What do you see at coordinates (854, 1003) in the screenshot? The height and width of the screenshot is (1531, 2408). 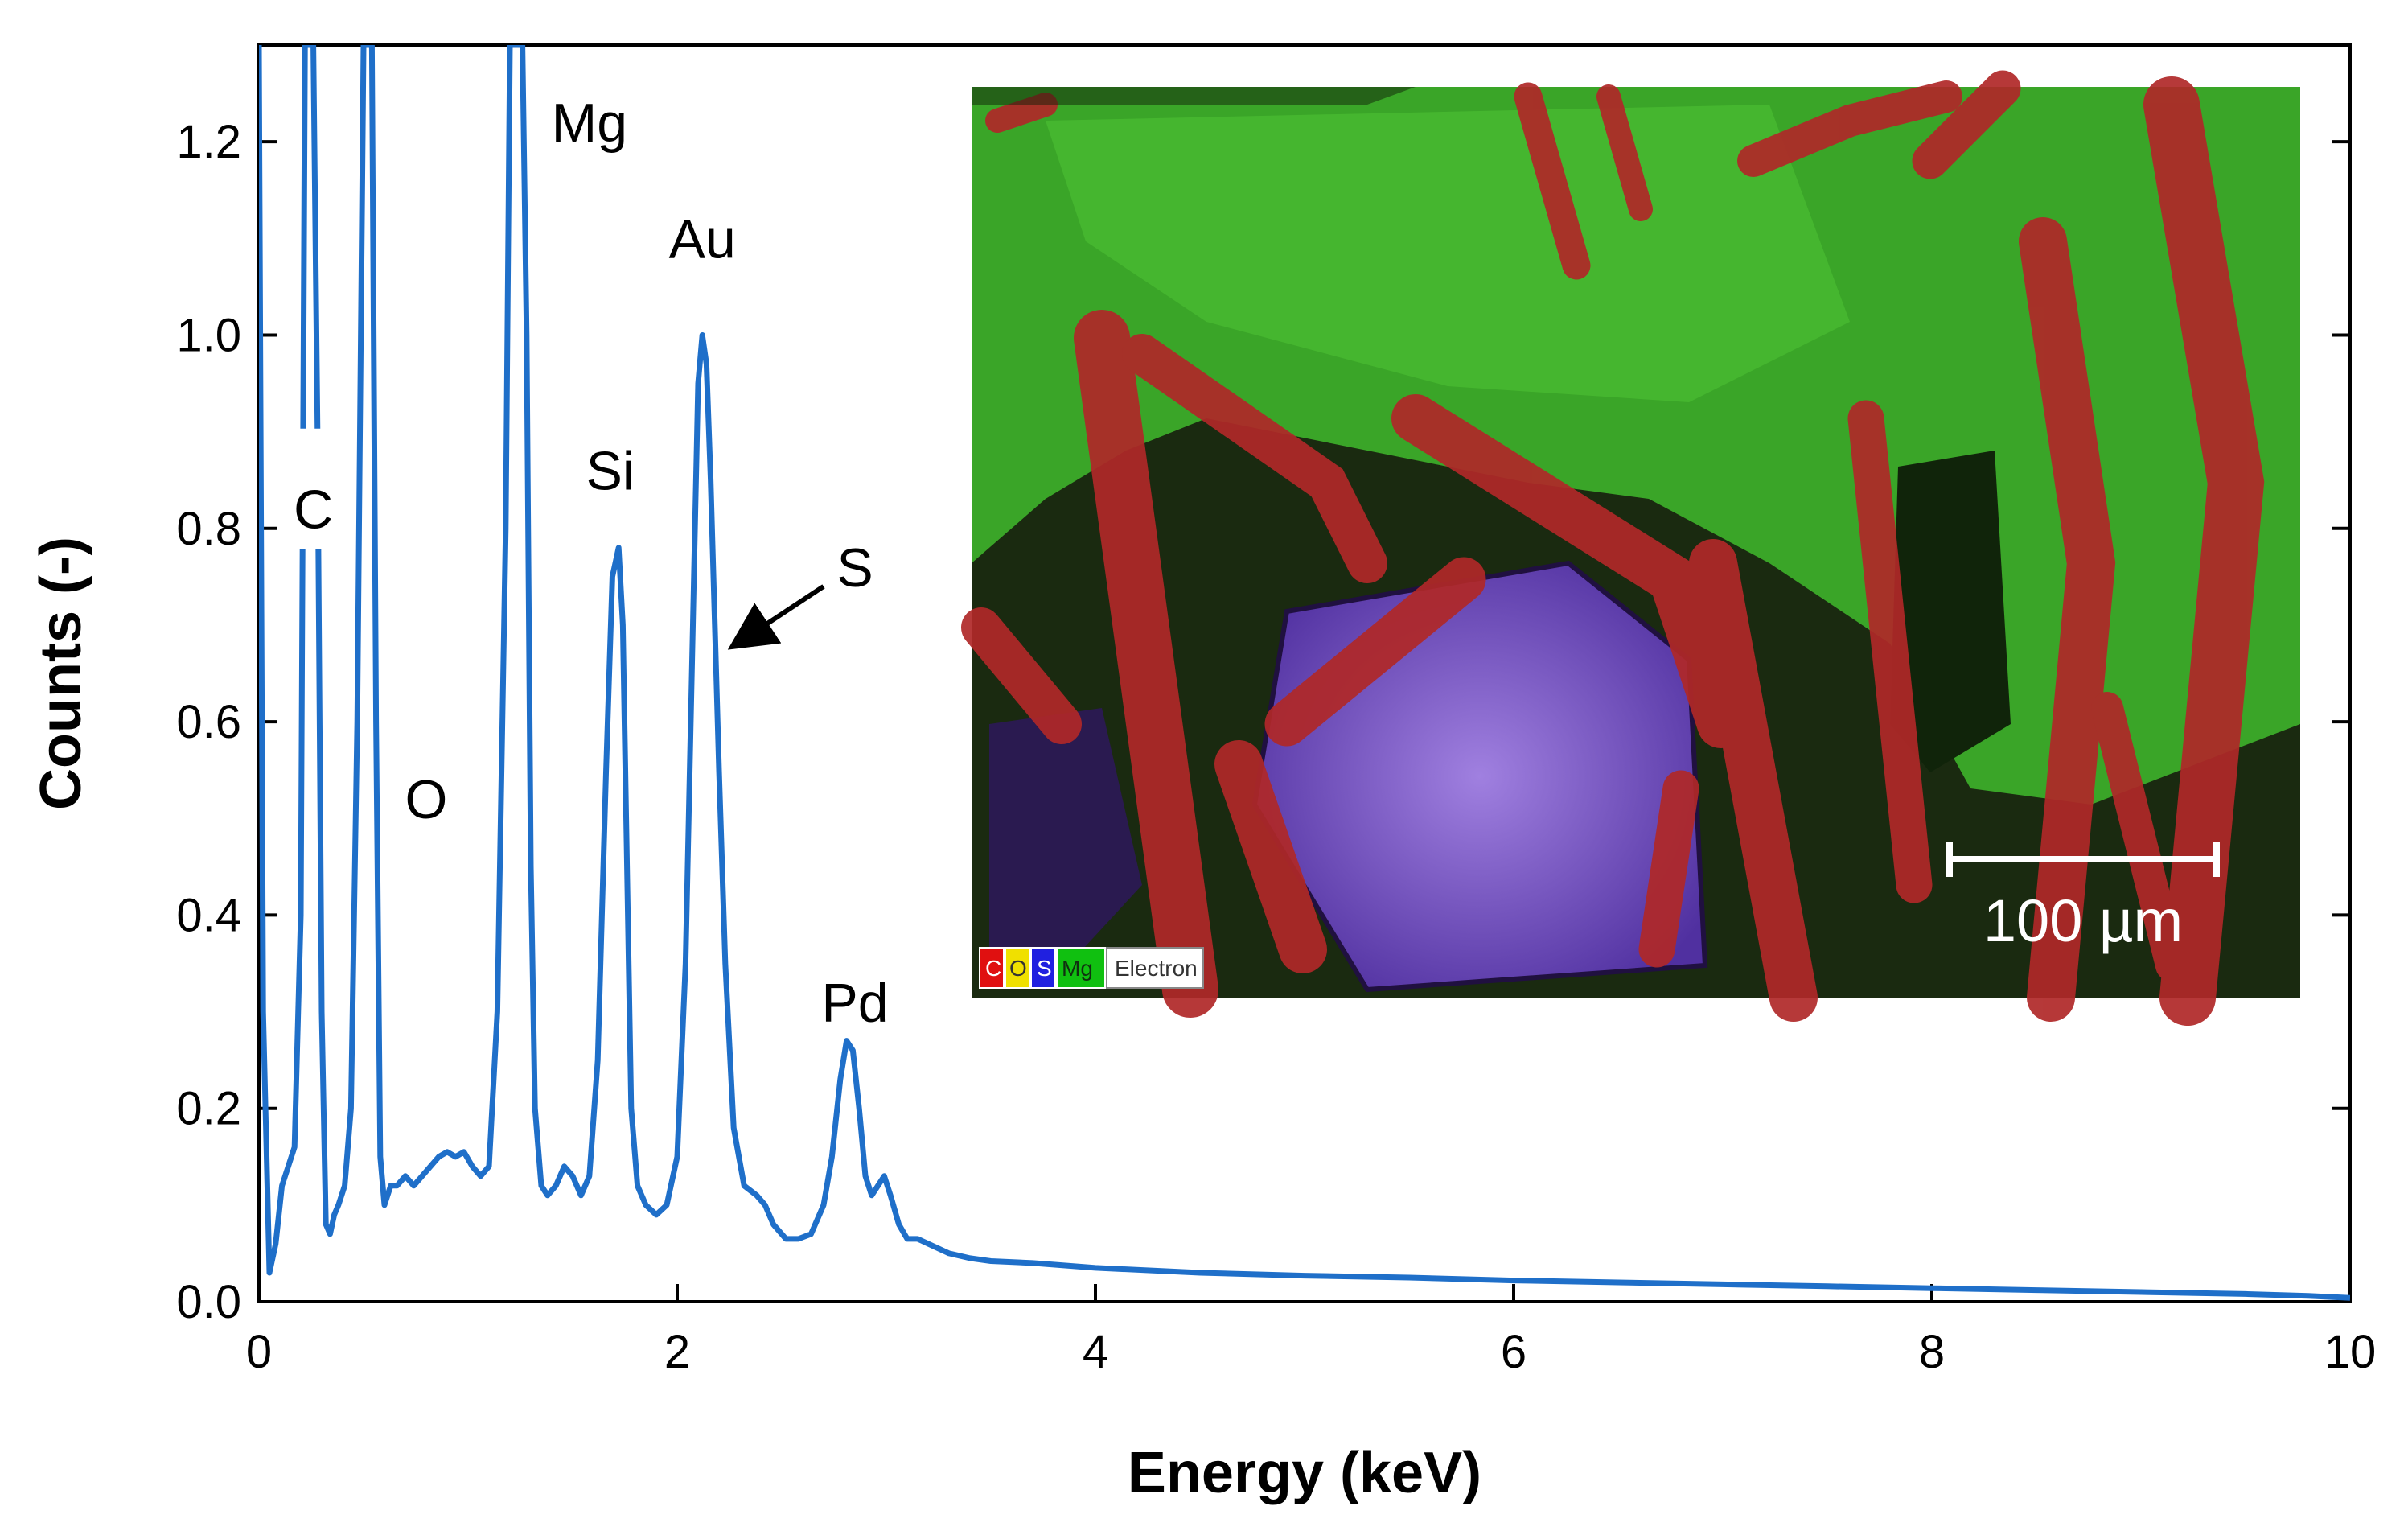 I see `peak-label-pd: Pd` at bounding box center [854, 1003].